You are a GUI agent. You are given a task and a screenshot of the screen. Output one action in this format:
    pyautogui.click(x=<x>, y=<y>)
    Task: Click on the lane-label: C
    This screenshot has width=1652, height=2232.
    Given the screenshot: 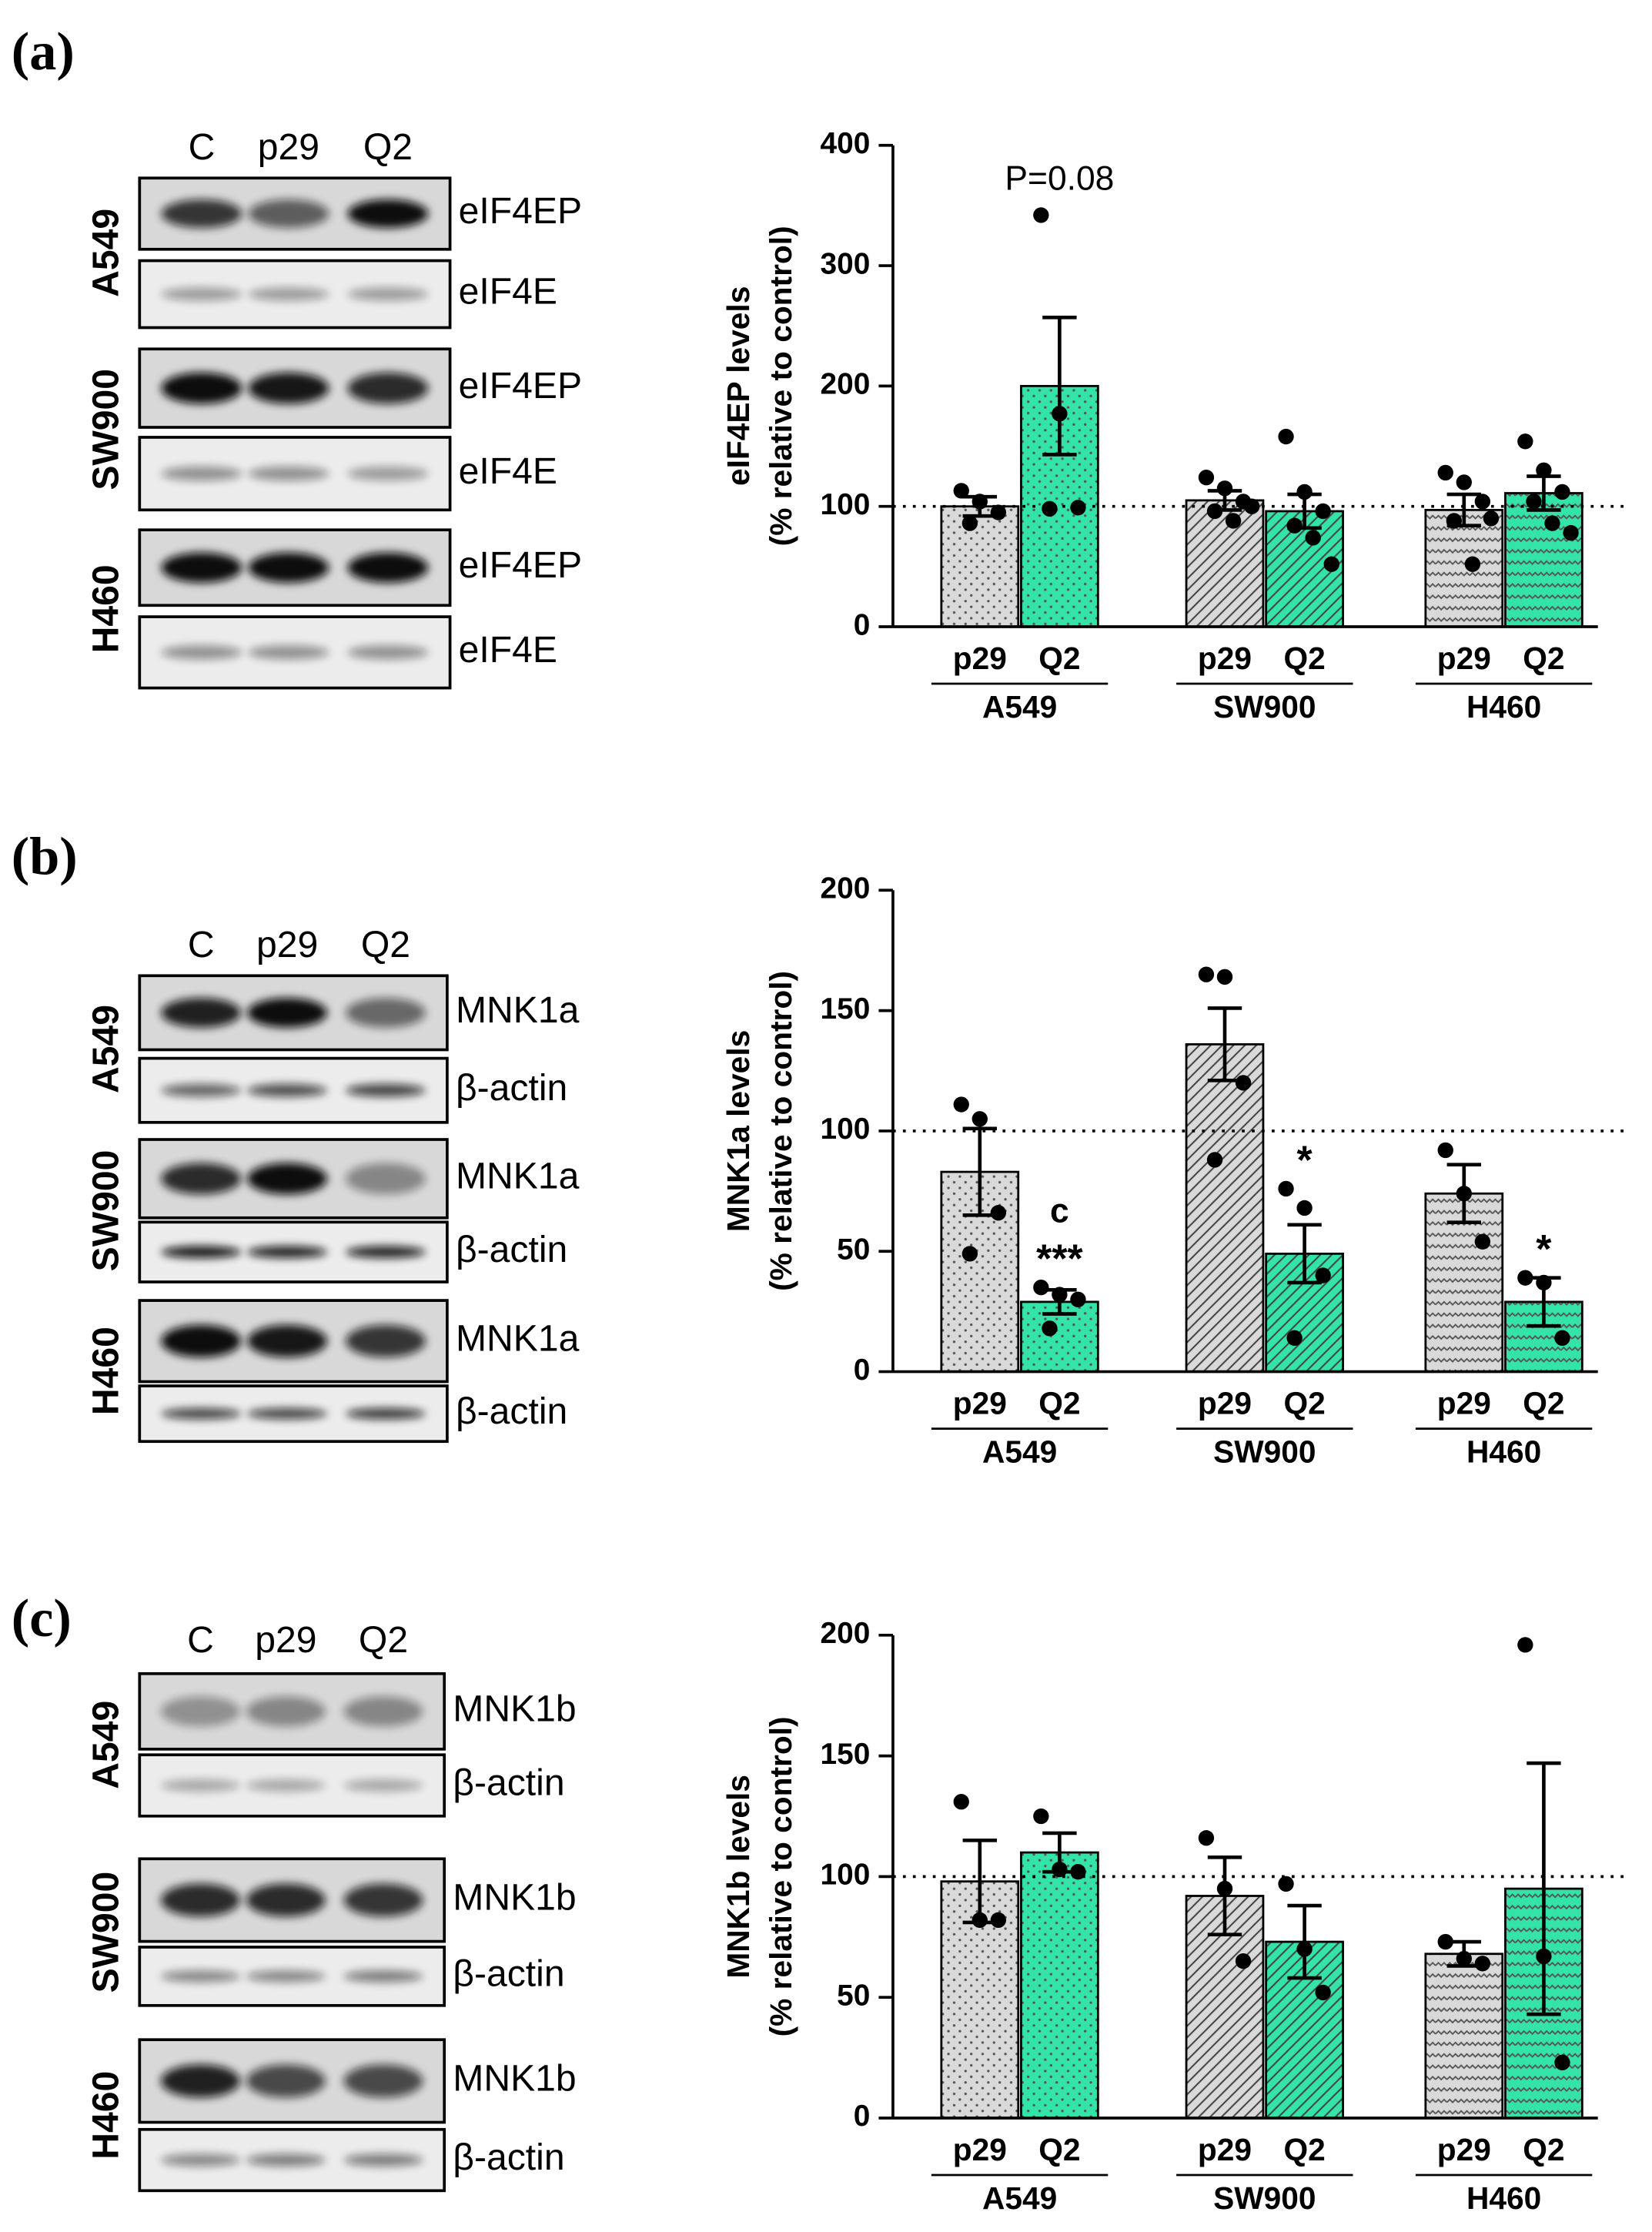 What is the action you would take?
    pyautogui.click(x=200, y=1640)
    